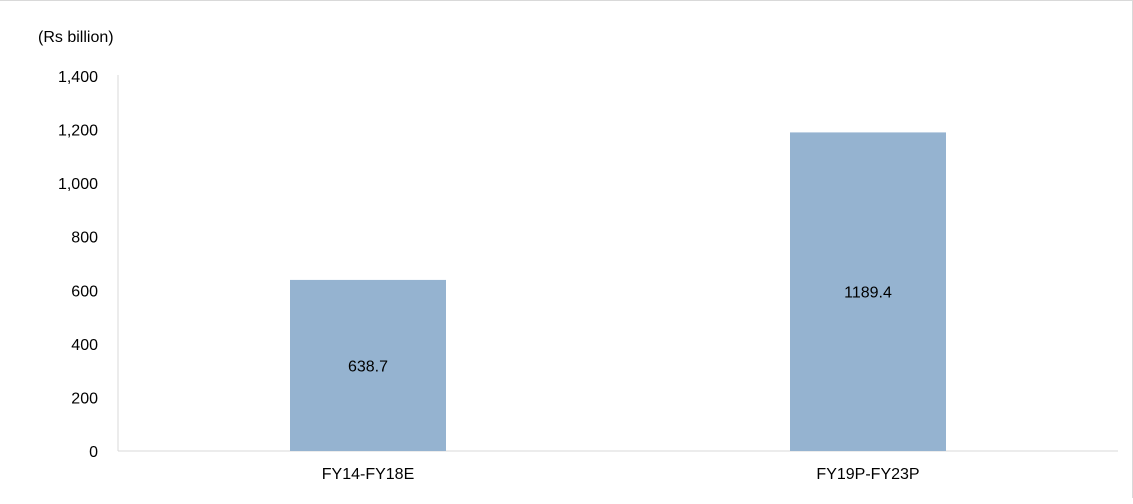 The height and width of the screenshot is (504, 1133). Describe the element at coordinates (78, 77) in the screenshot. I see `y-tick-label: 1,400` at that location.